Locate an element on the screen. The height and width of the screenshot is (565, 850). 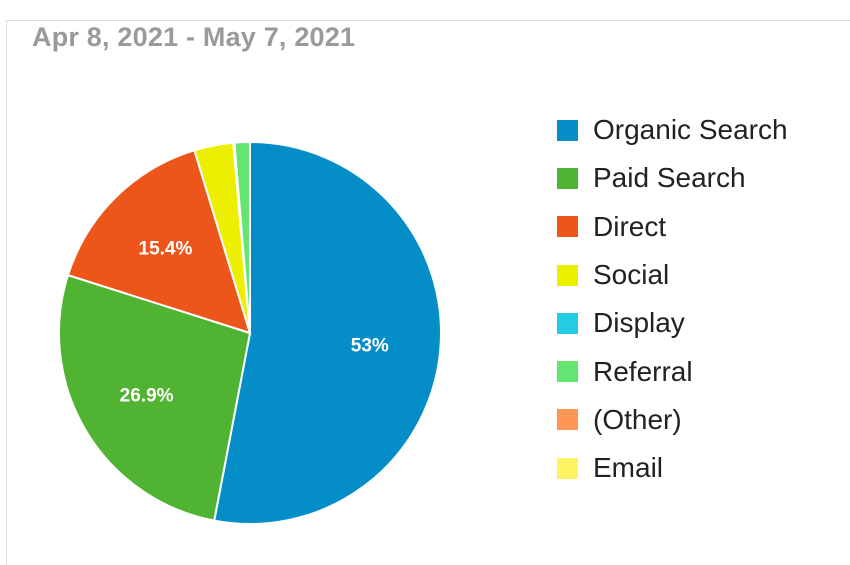
legend-label: Referral is located at coordinates (643, 371).